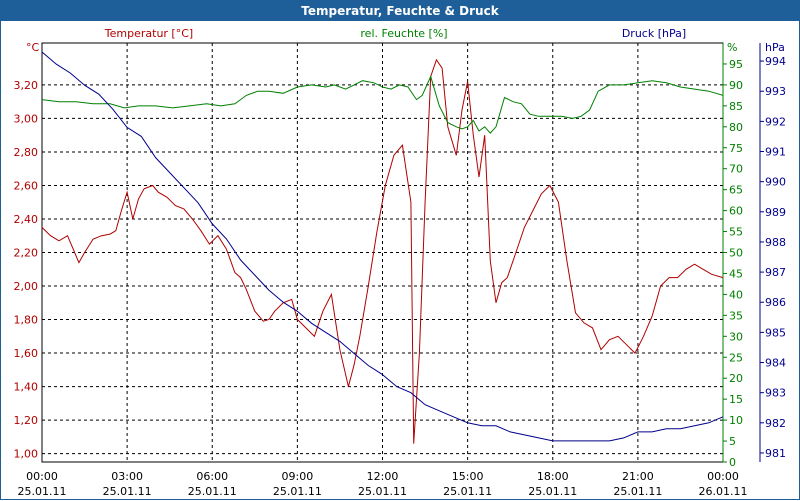  What do you see at coordinates (736, 190) in the screenshot?
I see `humidity-tick-label: 65` at bounding box center [736, 190].